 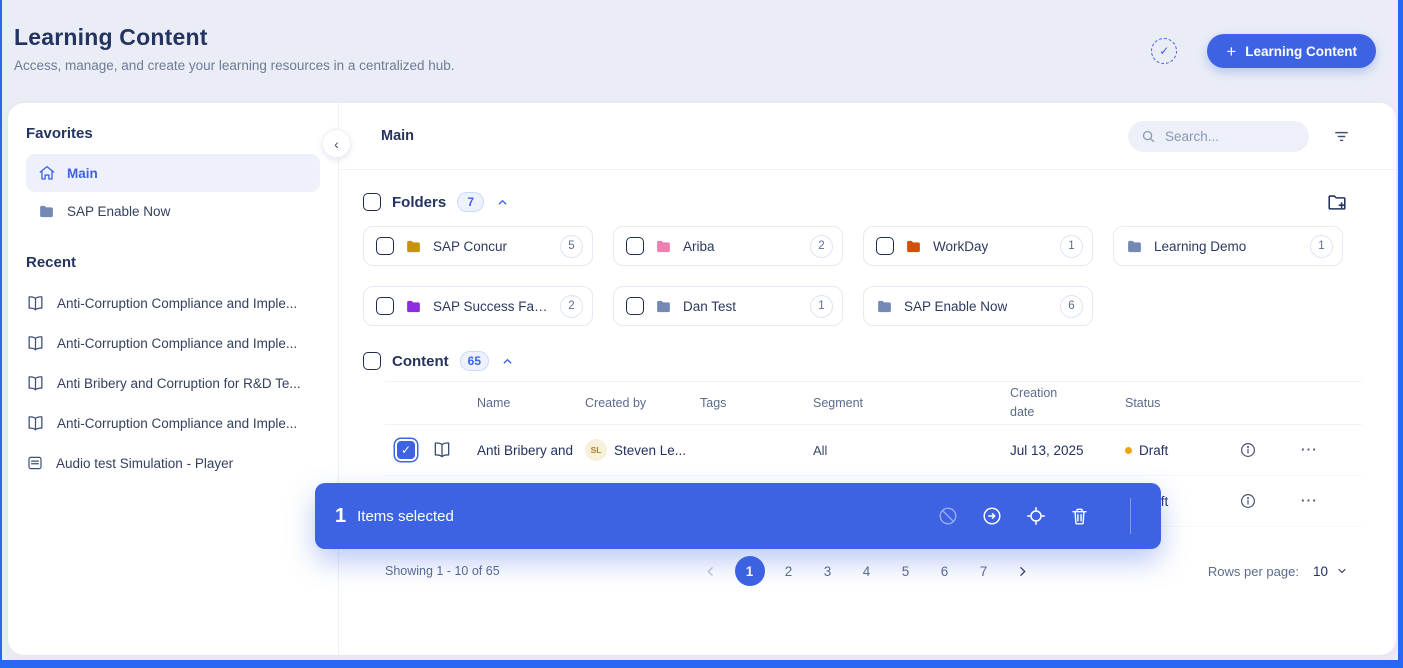 I want to click on folder-card-sap-enable-now: SAP Enable Now 6, so click(x=978, y=306).